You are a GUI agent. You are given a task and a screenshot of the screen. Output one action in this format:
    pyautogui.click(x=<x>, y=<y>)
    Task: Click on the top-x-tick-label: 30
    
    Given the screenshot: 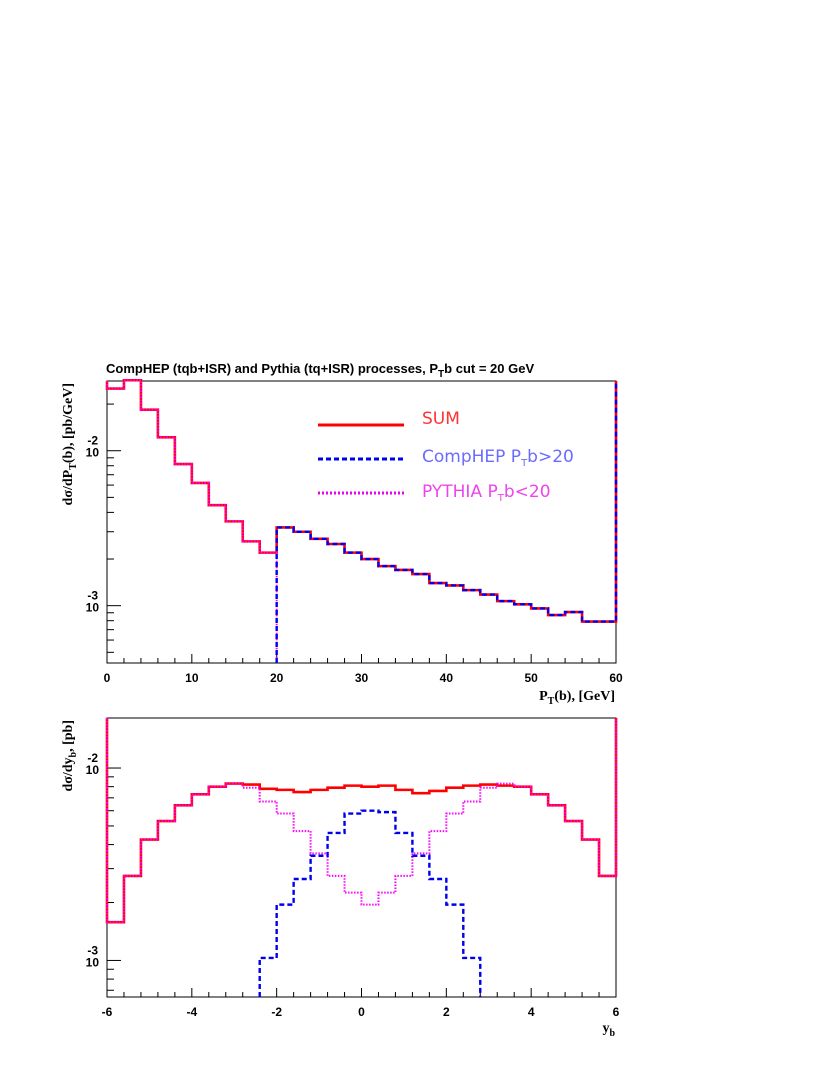 What is the action you would take?
    pyautogui.click(x=362, y=678)
    